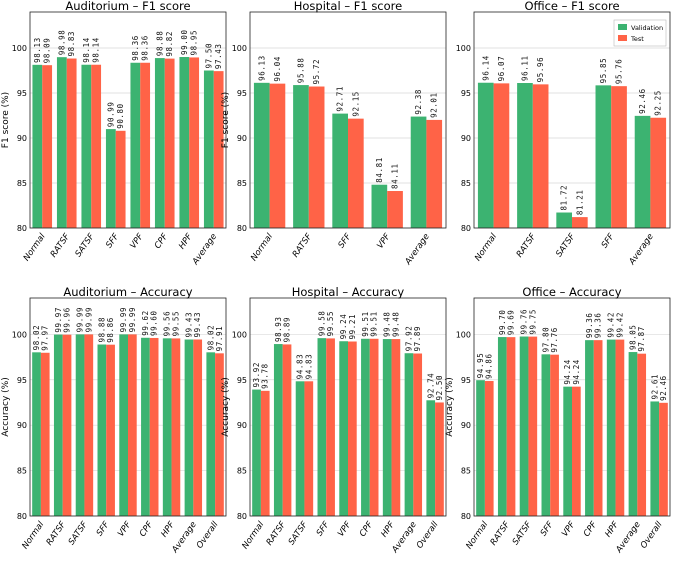 Image resolution: width=685 pixels, height=564 pixels. Describe the element at coordinates (330, 324) in the screenshot. I see `data-label-test: 99.55` at that location.